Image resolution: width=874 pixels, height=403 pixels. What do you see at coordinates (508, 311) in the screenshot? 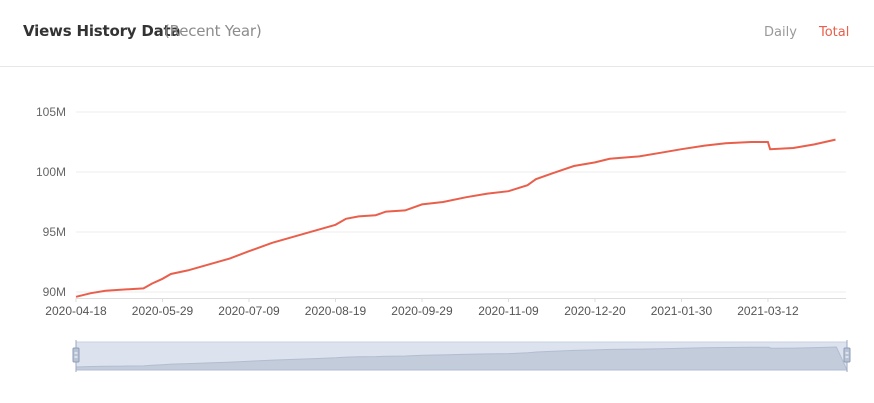
I see `x-tick-label: 2020-11-09` at bounding box center [508, 311].